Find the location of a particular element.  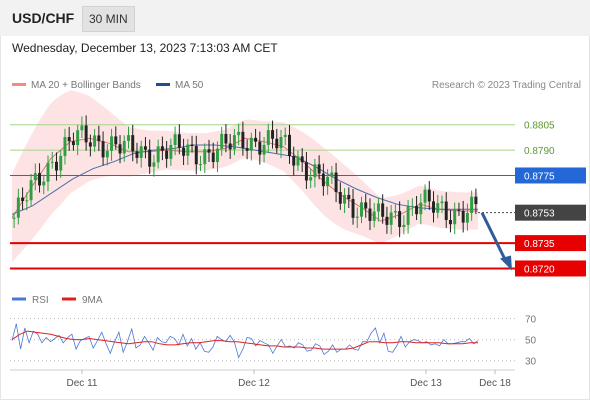

x-tick-label: Dec 13 is located at coordinates (426, 383).